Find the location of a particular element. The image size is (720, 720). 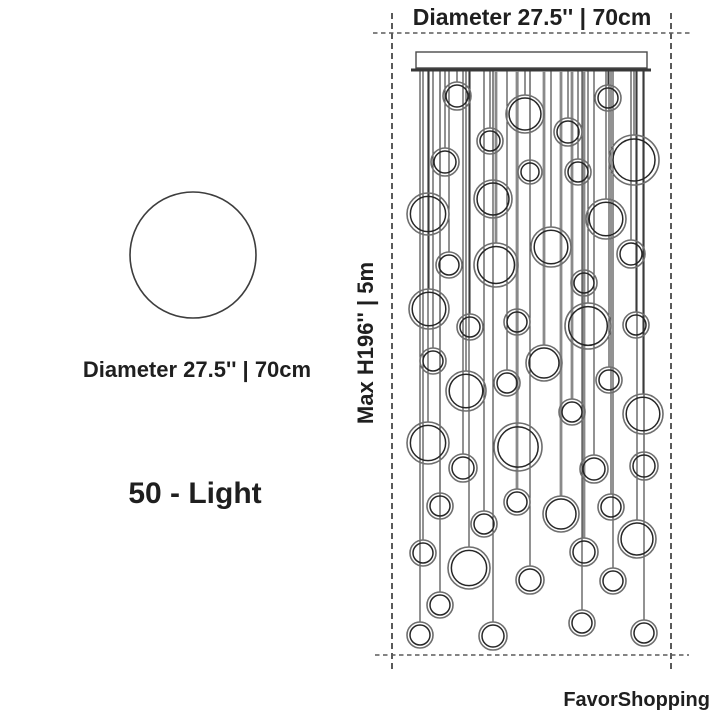

brand-watermark: FavorShopping is located at coordinates (636, 700).